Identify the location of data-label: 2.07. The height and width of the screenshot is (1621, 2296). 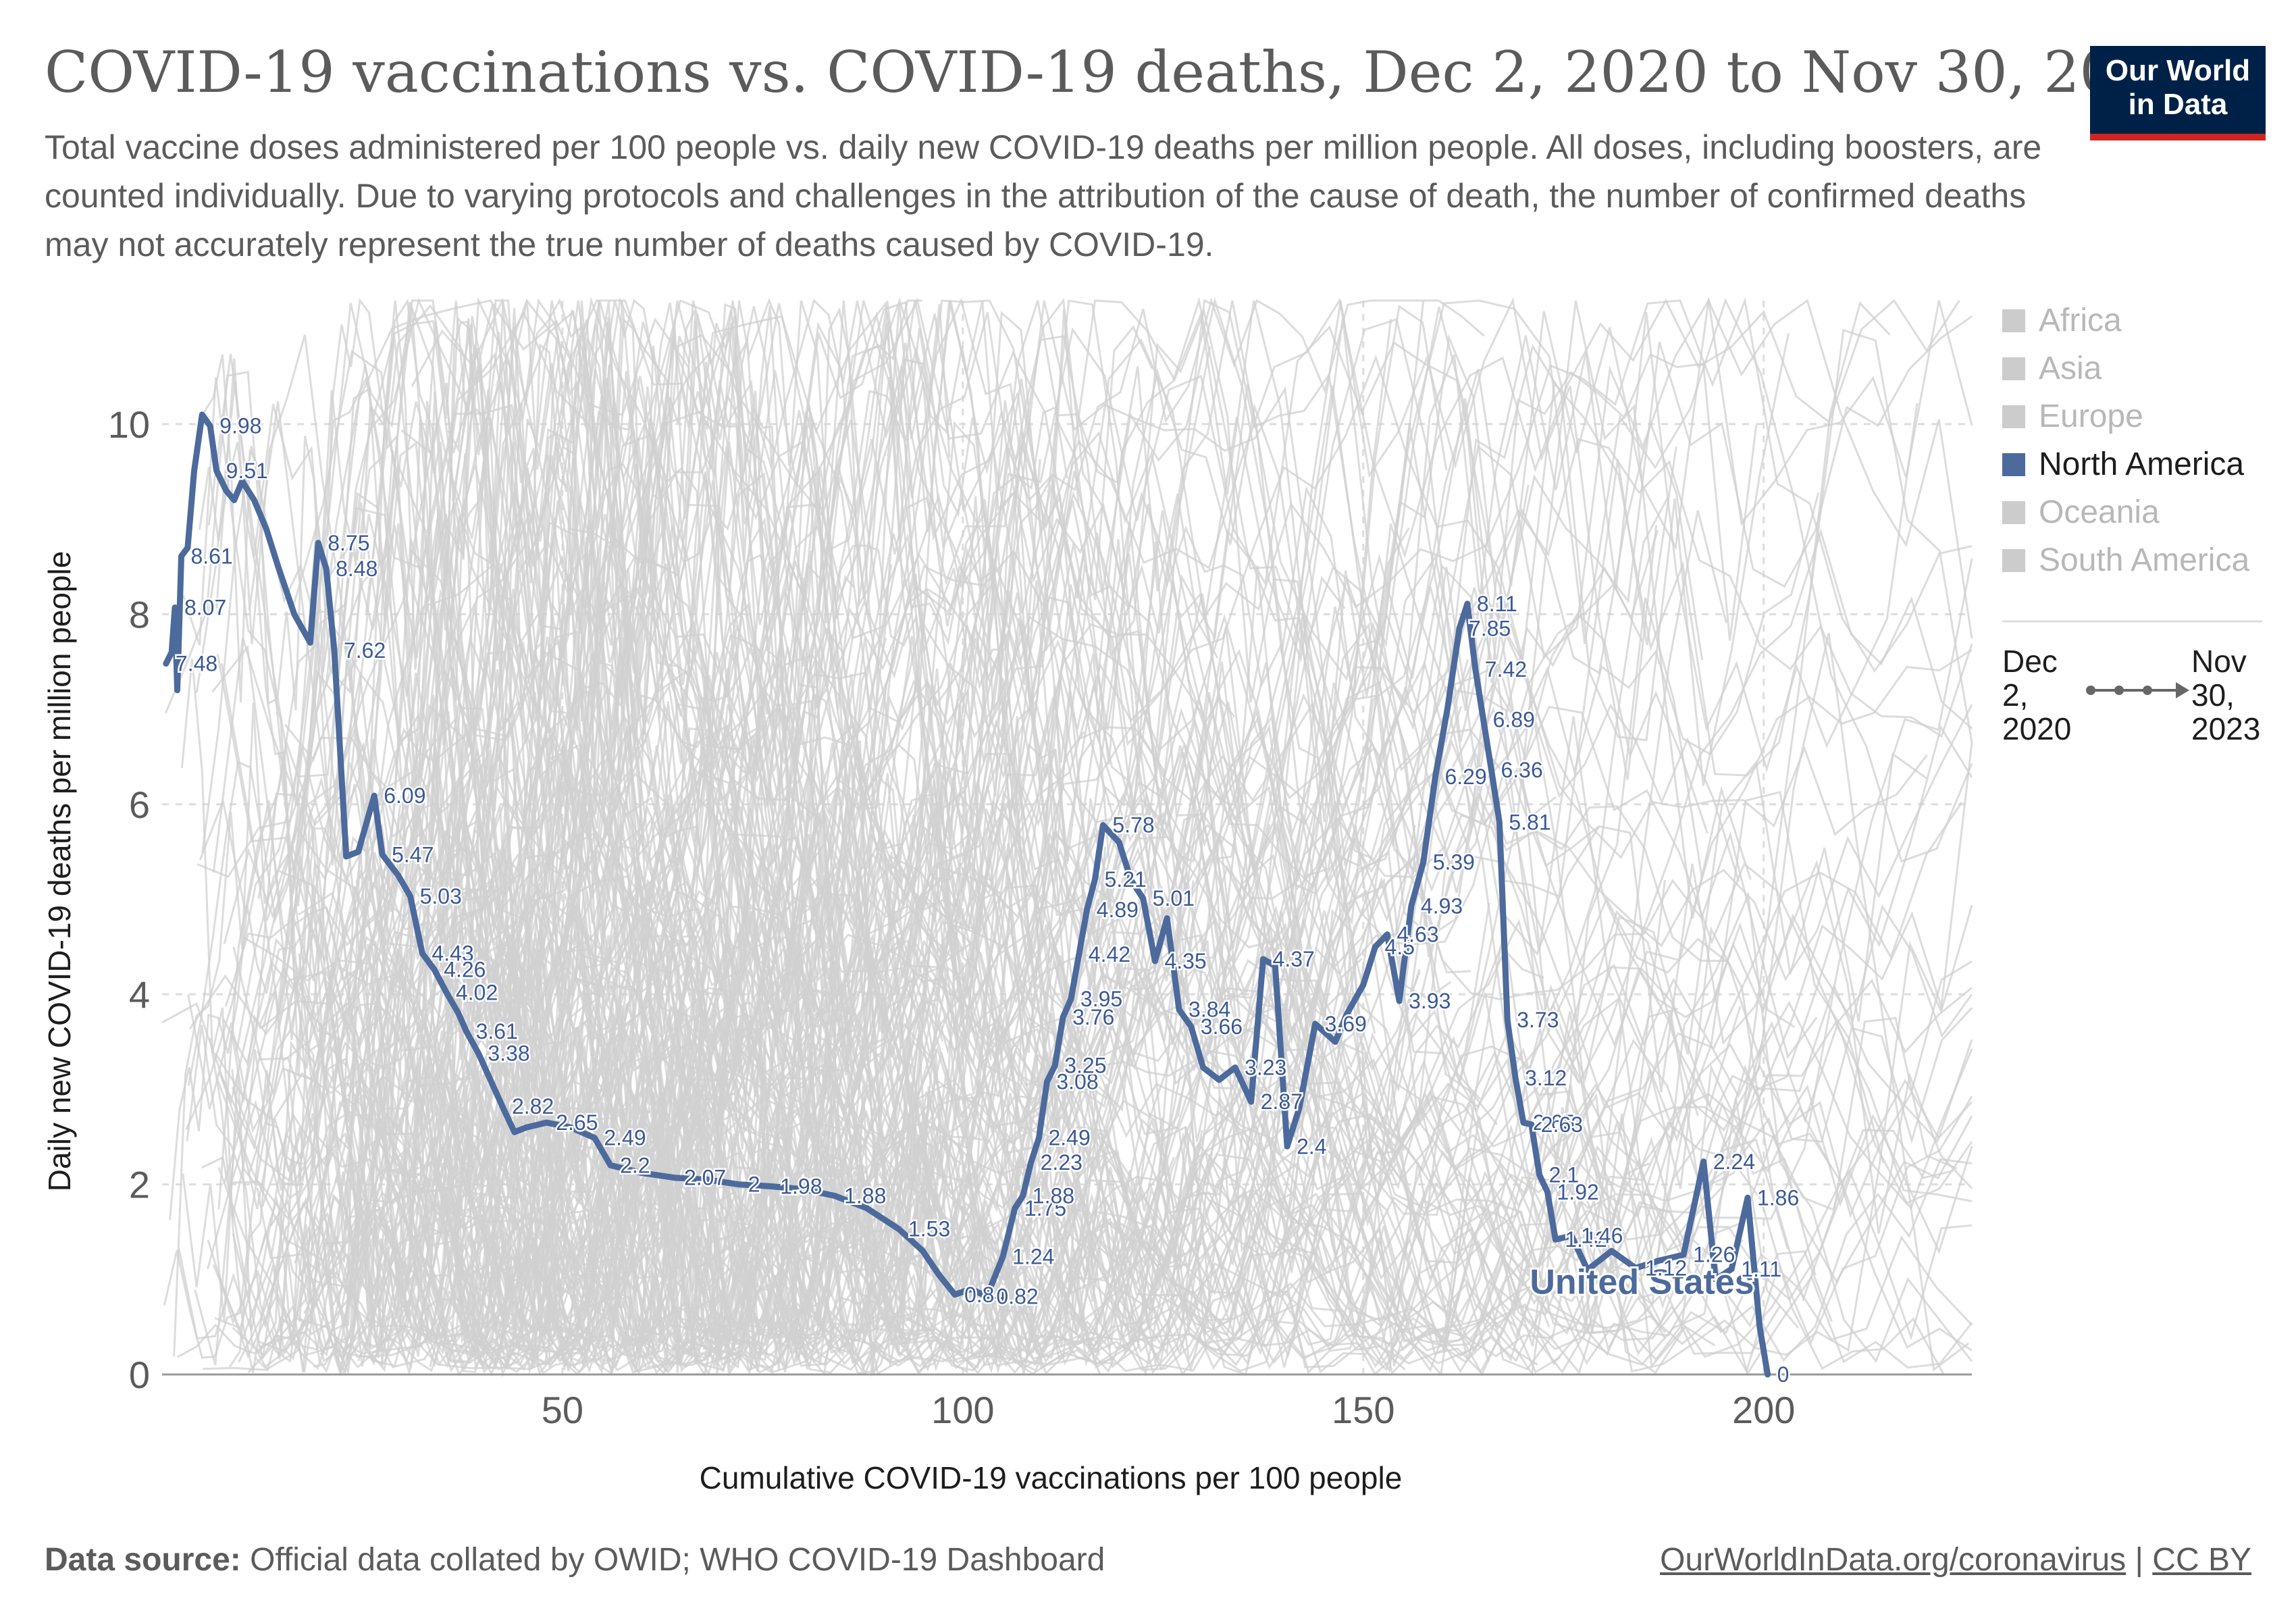
(705, 1178).